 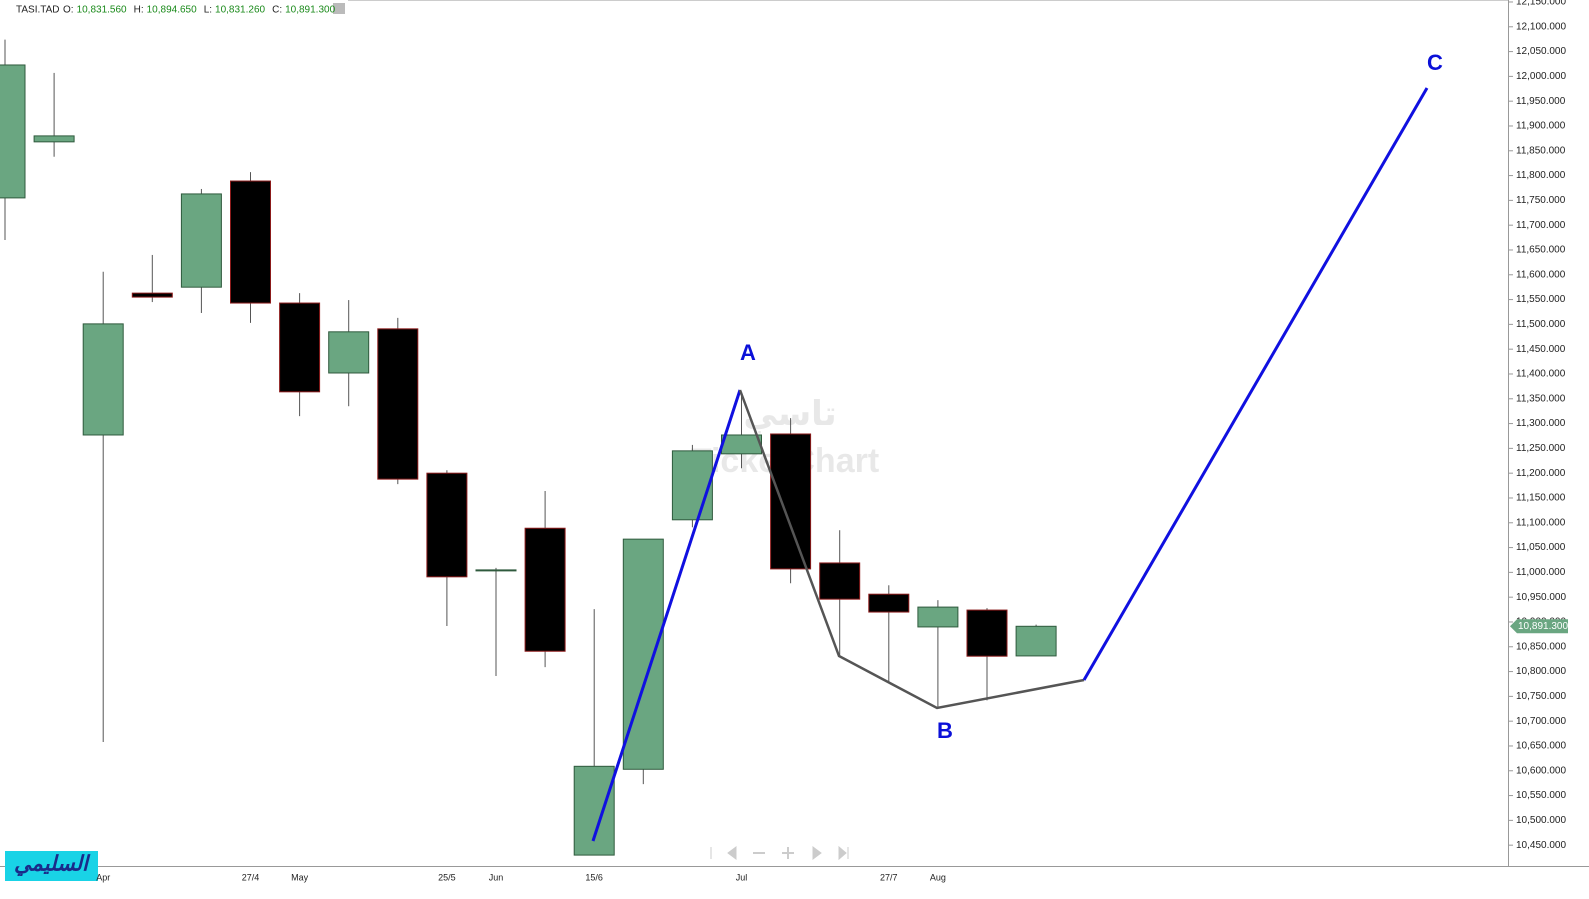 I want to click on price-tag, so click(x=1539, y=626).